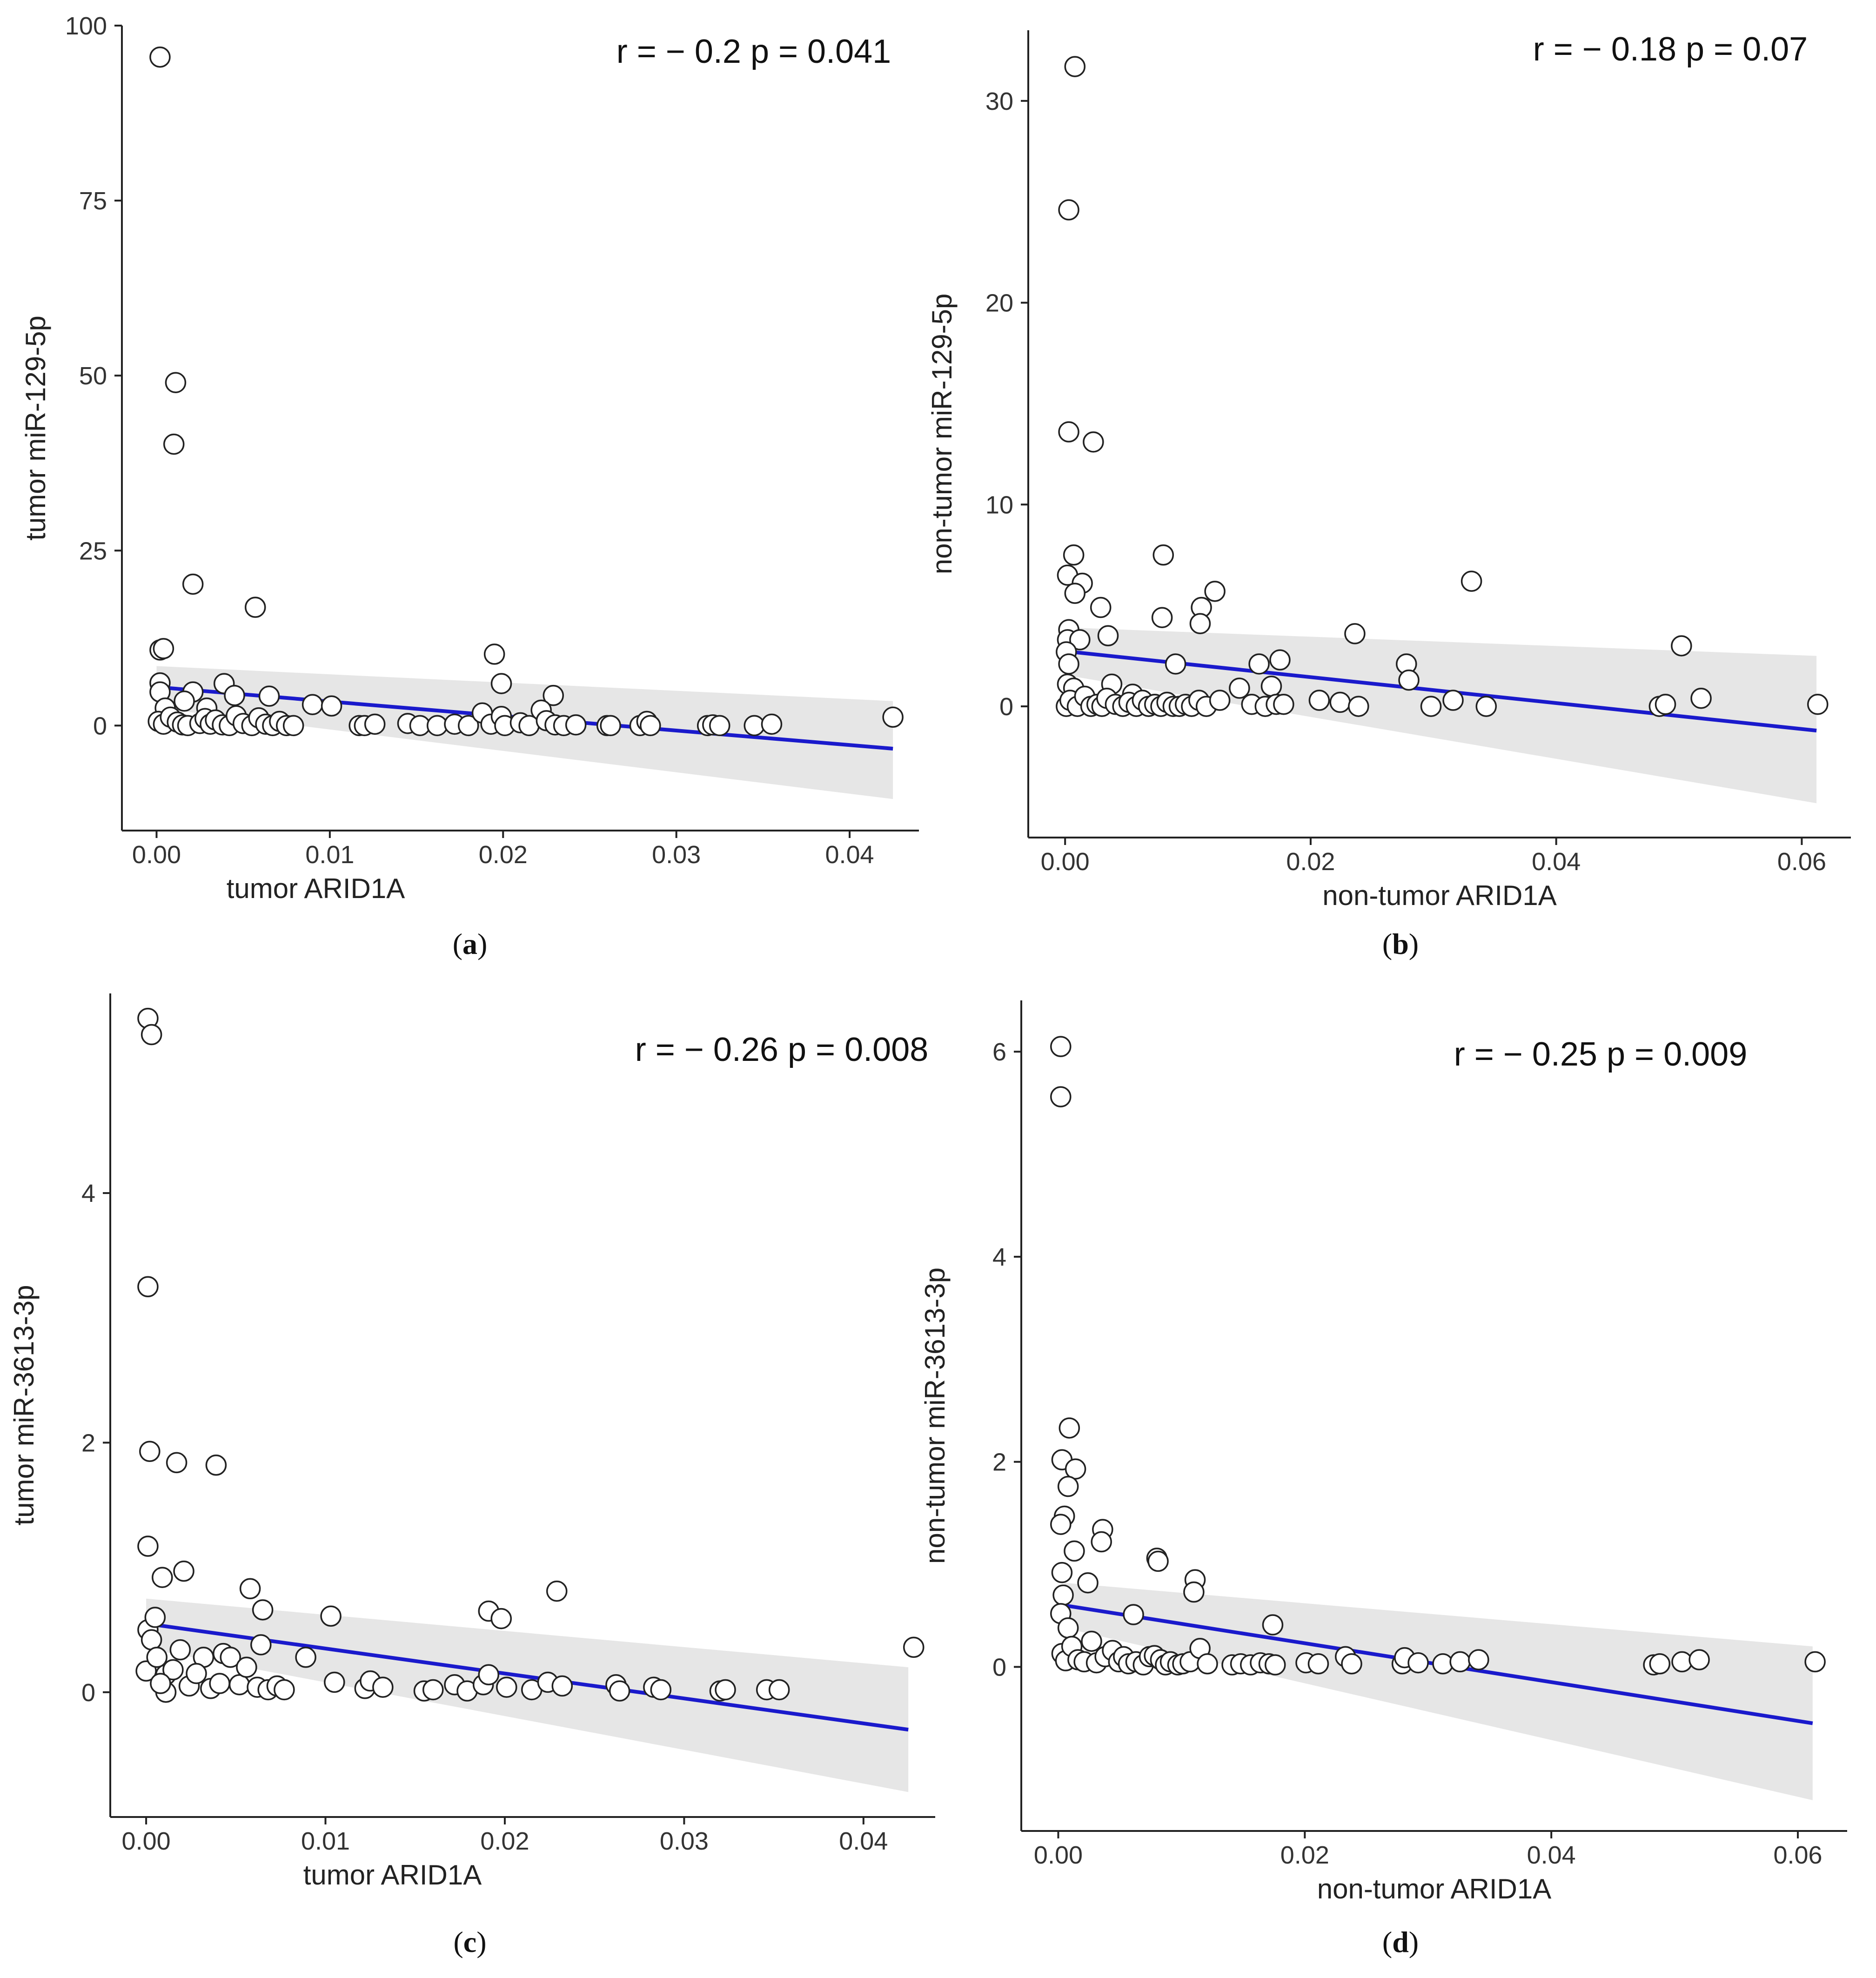  Describe the element at coordinates (999, 303) in the screenshot. I see `y-tick-label: 20` at that location.